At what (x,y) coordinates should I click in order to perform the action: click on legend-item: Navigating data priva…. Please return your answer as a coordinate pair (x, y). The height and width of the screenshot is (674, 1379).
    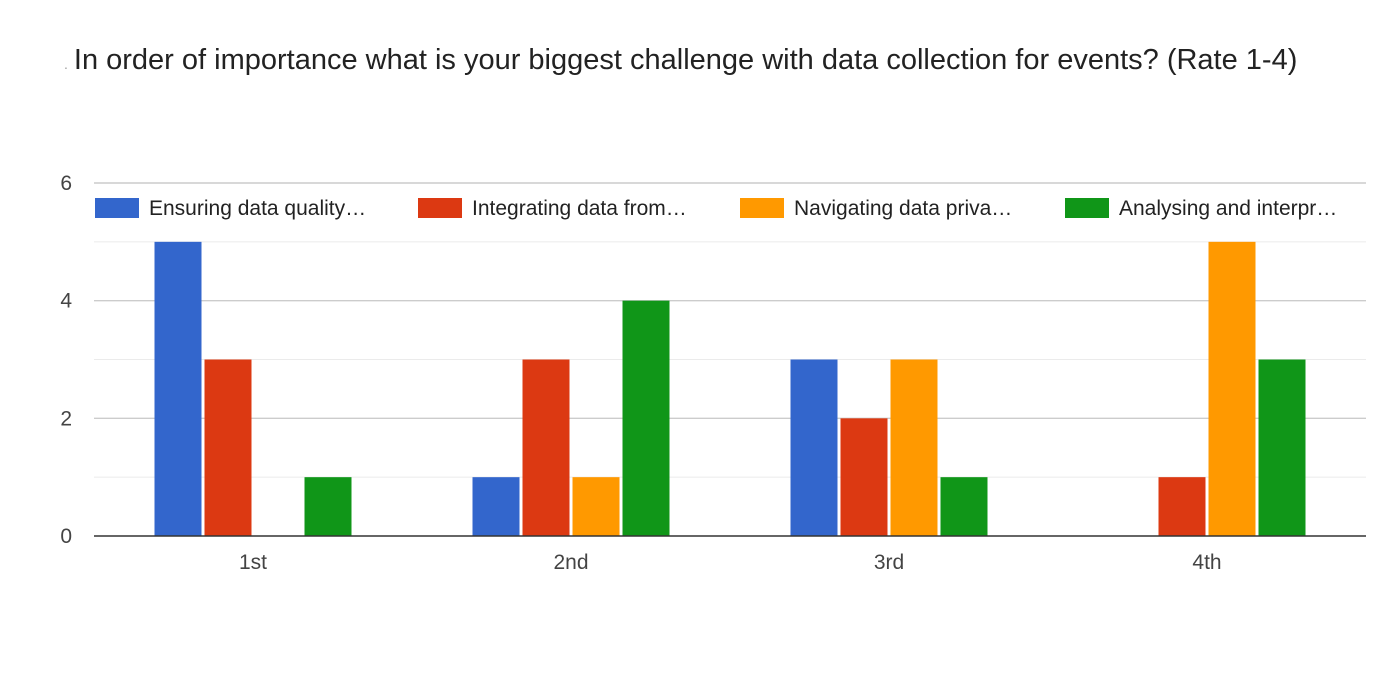
    Looking at the image, I should click on (876, 208).